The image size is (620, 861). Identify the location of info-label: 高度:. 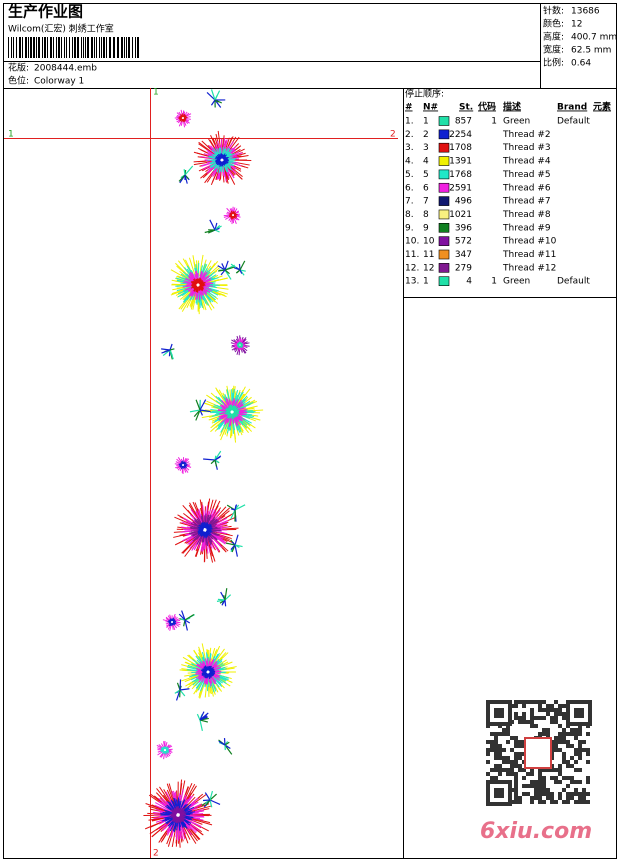
(553, 37).